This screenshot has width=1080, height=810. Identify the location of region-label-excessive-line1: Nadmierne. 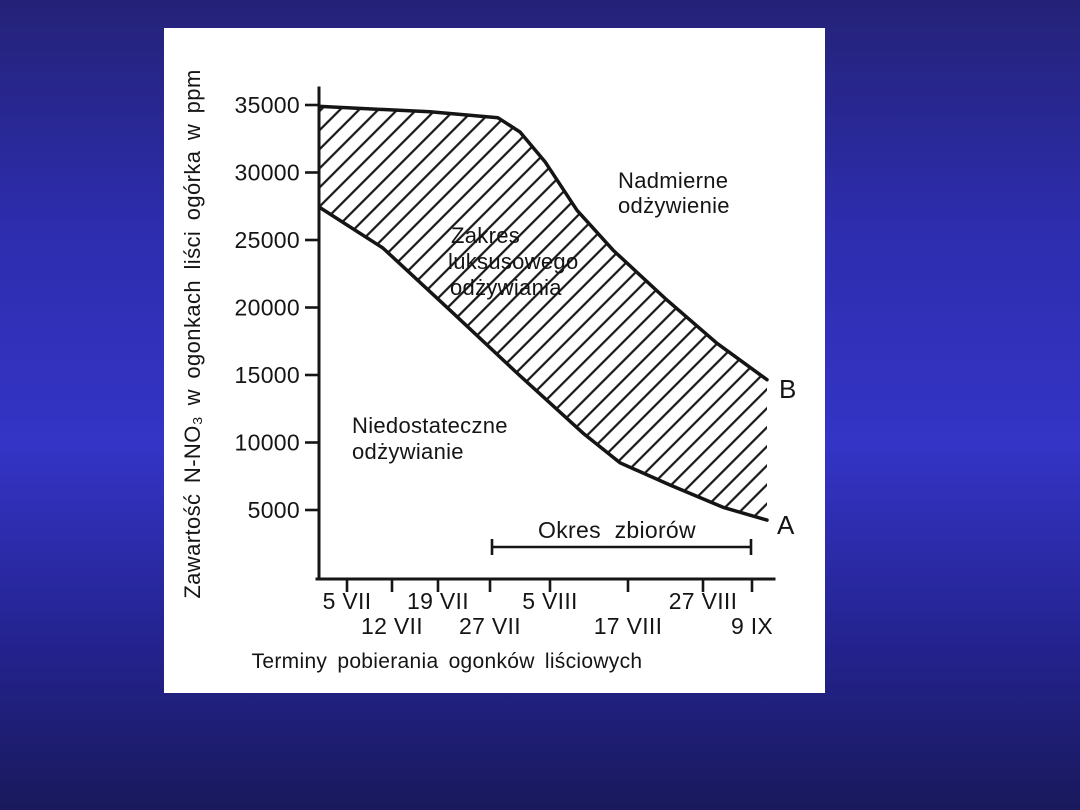
(673, 180).